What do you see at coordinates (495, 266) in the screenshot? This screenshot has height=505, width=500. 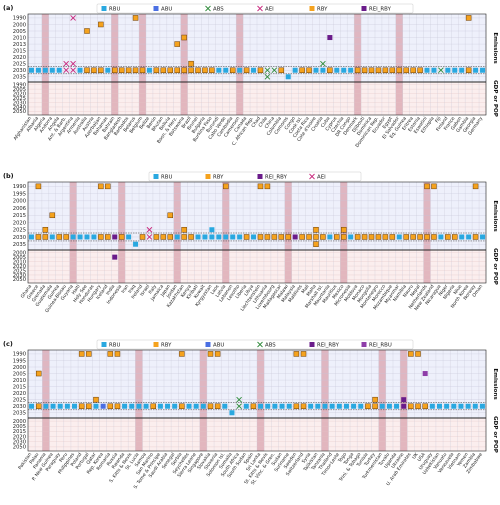 I see `gdp-pop-label: GDP or POP` at bounding box center [495, 266].